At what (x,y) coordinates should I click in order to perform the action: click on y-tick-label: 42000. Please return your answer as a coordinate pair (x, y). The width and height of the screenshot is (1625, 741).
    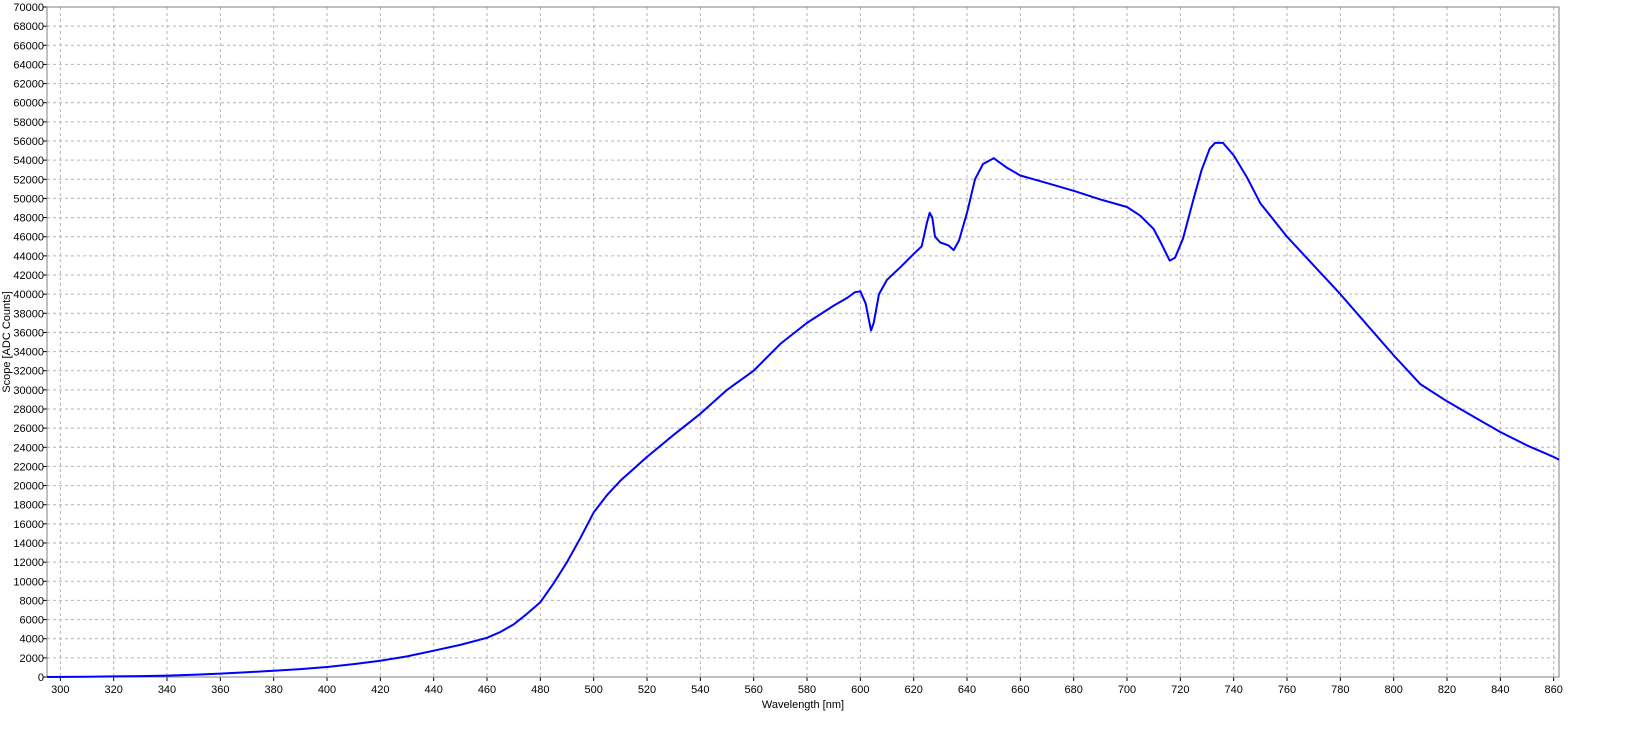
    Looking at the image, I should click on (28, 276).